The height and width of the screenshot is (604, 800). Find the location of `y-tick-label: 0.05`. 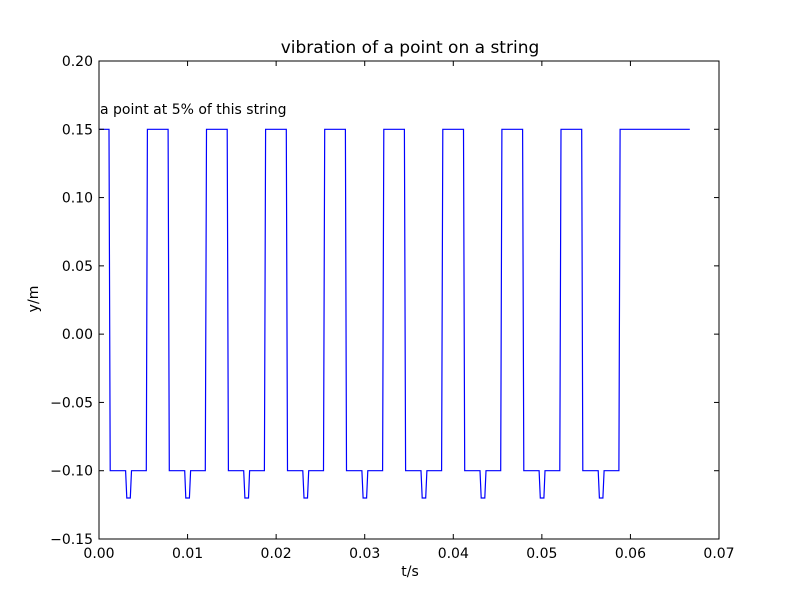

y-tick-label: 0.05 is located at coordinates (77, 267).